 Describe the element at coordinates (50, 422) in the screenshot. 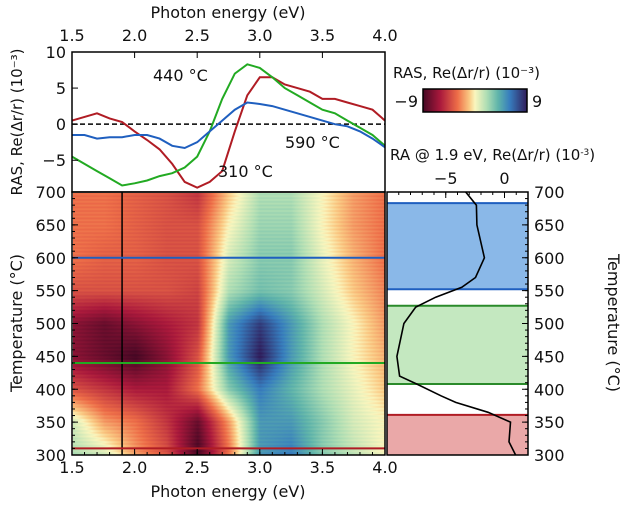

I see `heatmap-y-tick-label: 350` at that location.